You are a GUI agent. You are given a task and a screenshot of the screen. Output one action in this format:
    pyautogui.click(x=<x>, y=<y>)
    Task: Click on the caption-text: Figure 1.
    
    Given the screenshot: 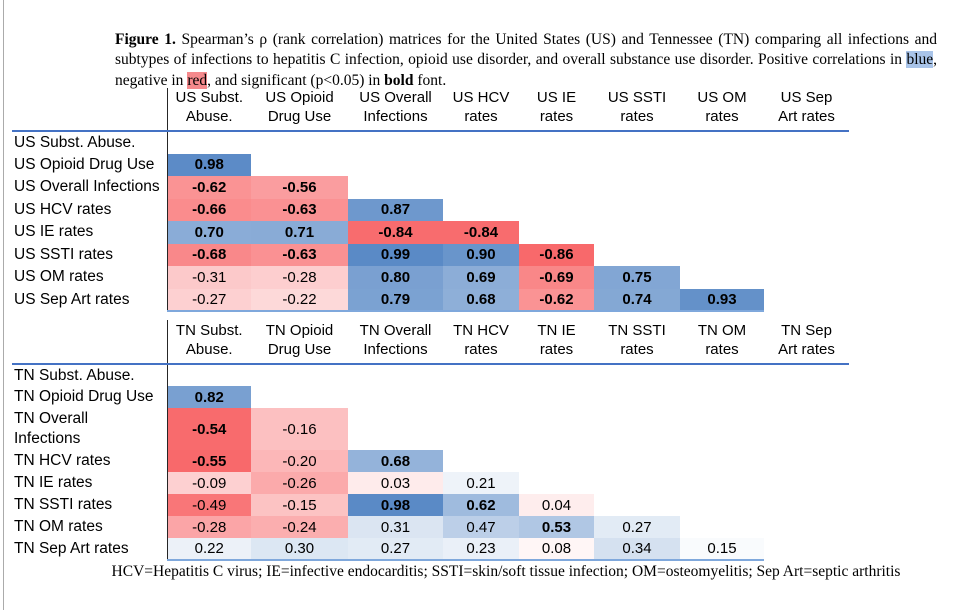 What is the action you would take?
    pyautogui.click(x=145, y=39)
    